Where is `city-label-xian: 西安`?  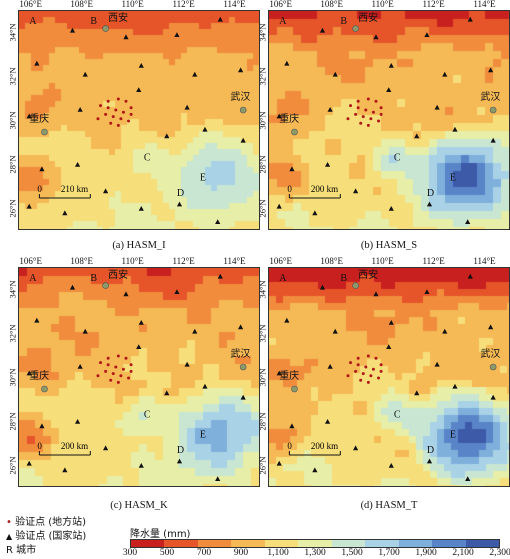 city-label-xian: 西安 is located at coordinates (368, 17).